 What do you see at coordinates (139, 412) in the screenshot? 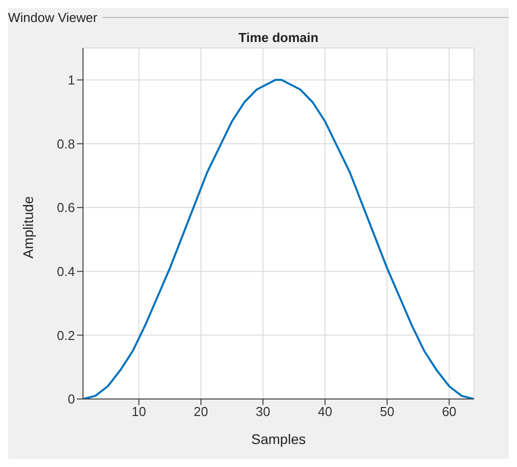
I see `x-tick-label: 10` at bounding box center [139, 412].